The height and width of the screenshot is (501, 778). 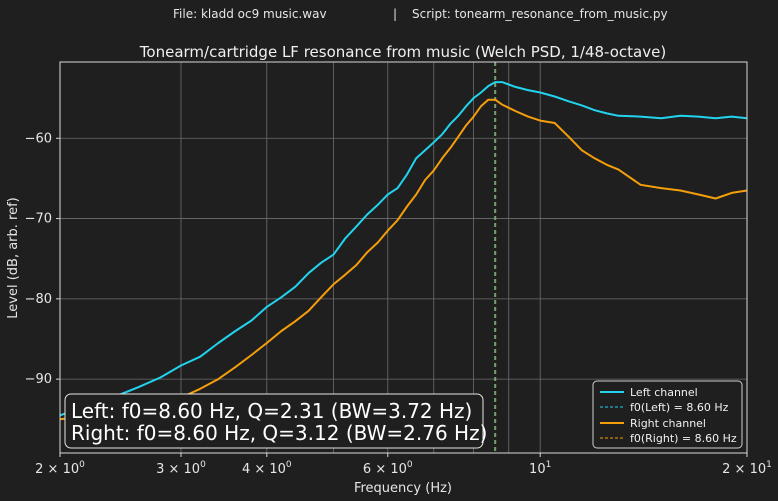 I want to click on x-axis-ticks: 2 × 100 3 × 100 4 × 100 6 × 100 101 2 × 101, so click(x=403, y=465).